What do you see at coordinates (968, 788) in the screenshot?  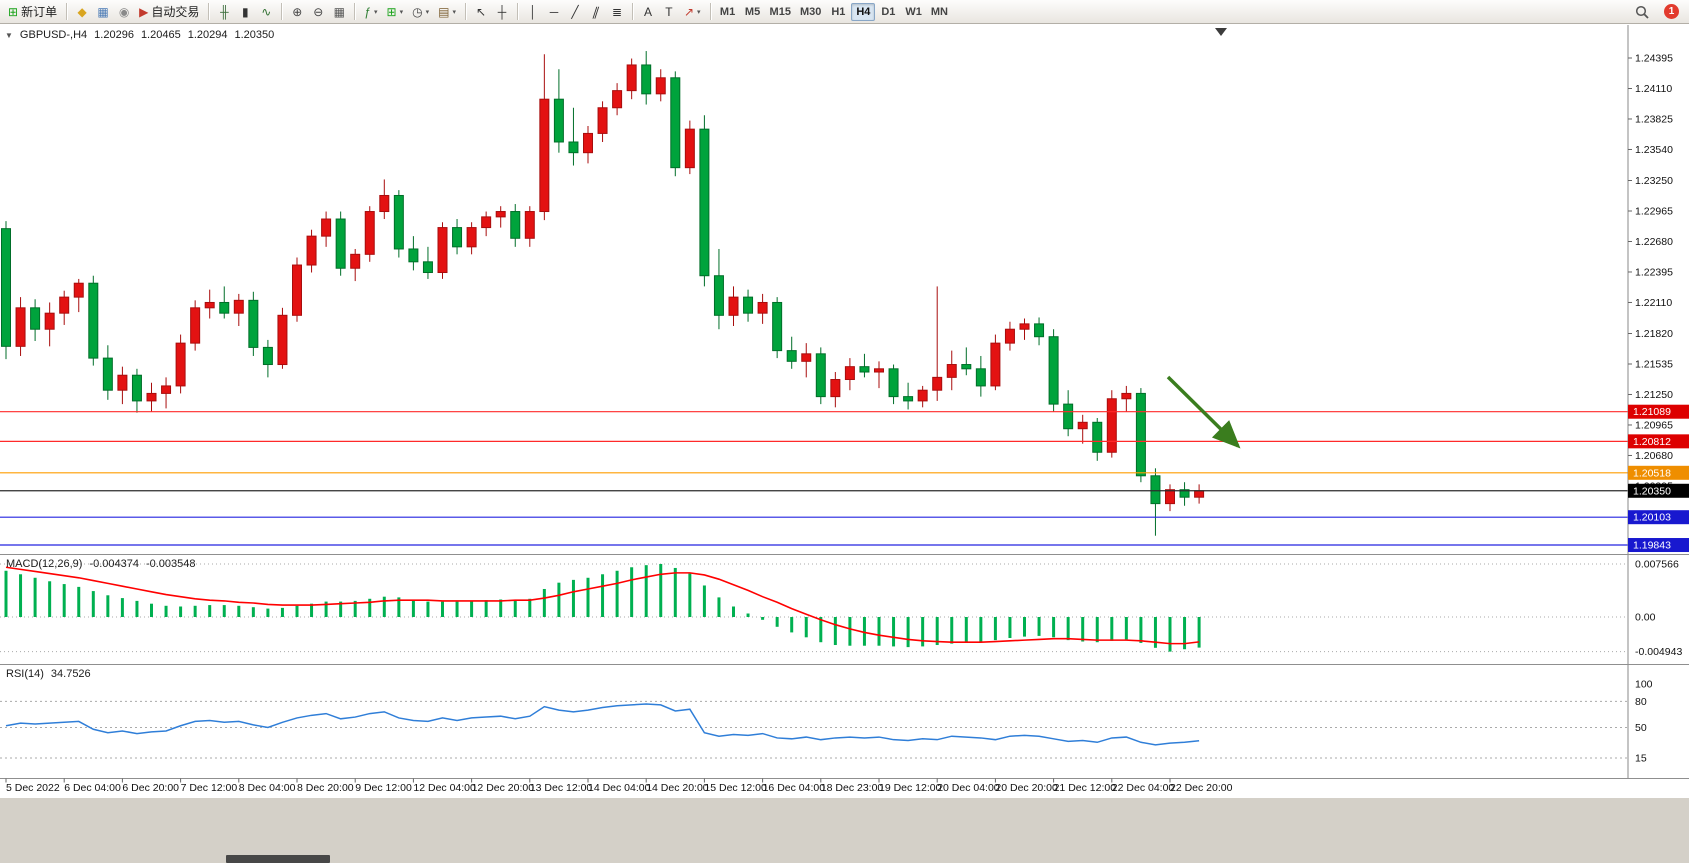 I see `time-tick-label: 20 Dec 04:00` at bounding box center [968, 788].